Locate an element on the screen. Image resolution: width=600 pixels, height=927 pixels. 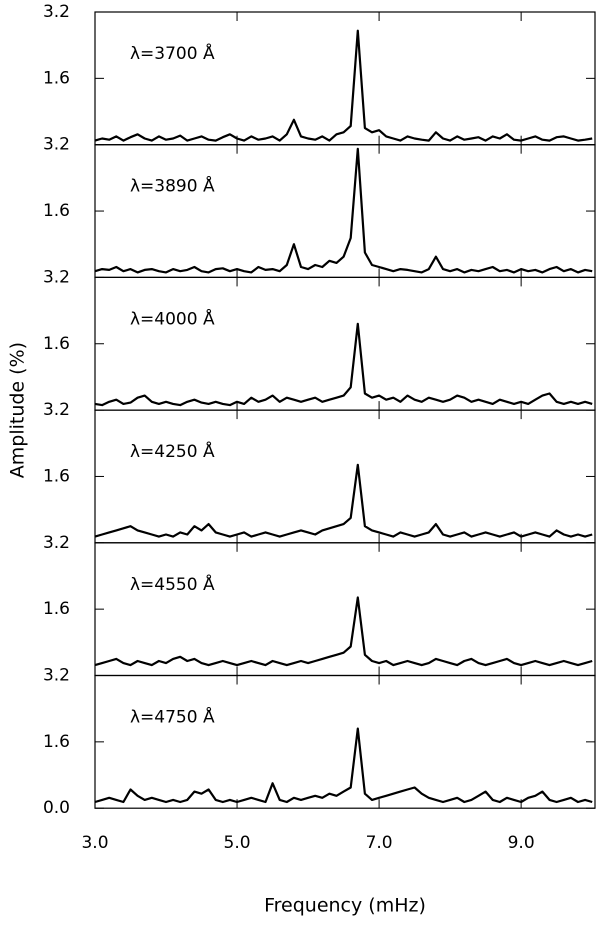
x-tick-label: 5.0 is located at coordinates (237, 843).